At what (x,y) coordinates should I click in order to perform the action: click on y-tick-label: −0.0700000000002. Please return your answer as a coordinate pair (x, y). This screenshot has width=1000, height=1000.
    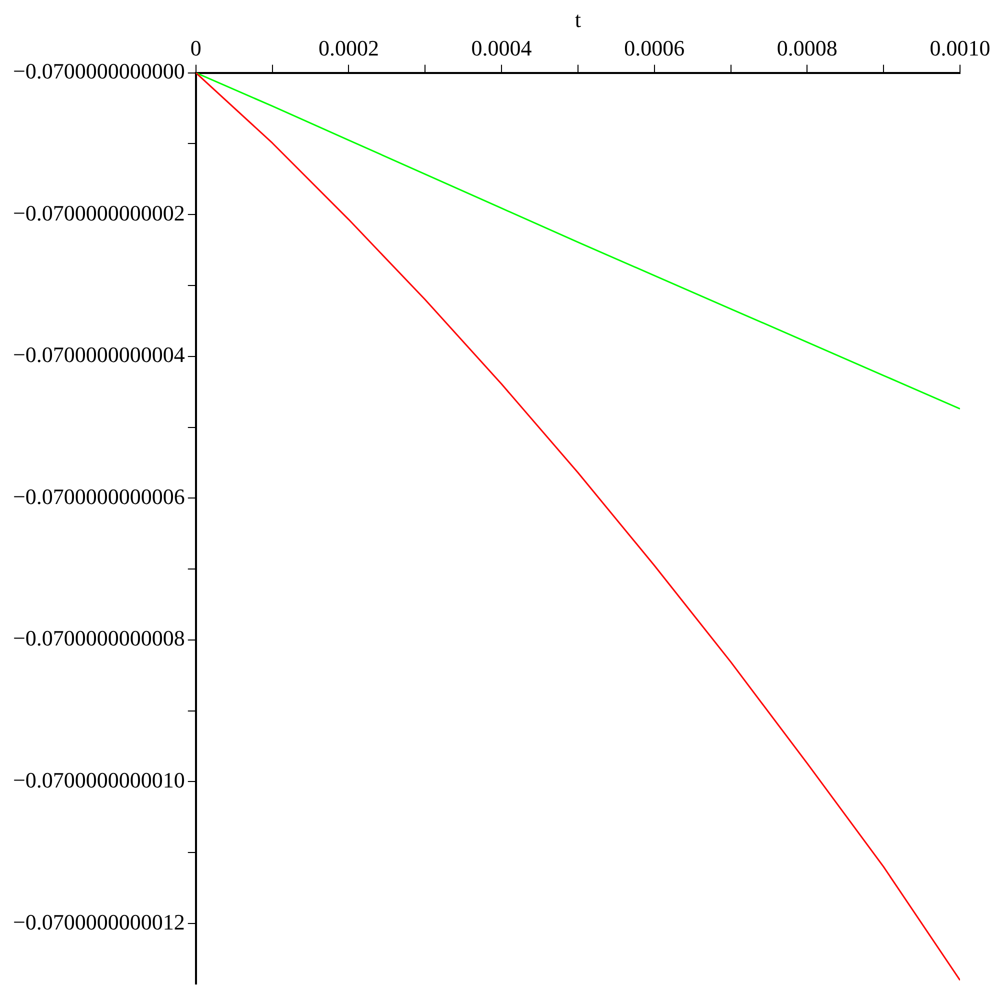
    Looking at the image, I should click on (98, 213).